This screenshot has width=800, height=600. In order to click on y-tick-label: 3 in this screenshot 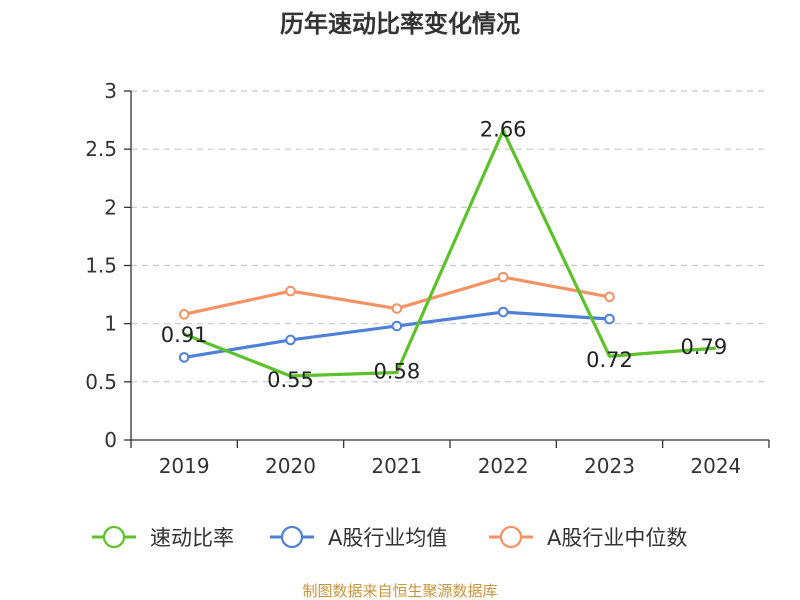, I will do `click(110, 91)`.